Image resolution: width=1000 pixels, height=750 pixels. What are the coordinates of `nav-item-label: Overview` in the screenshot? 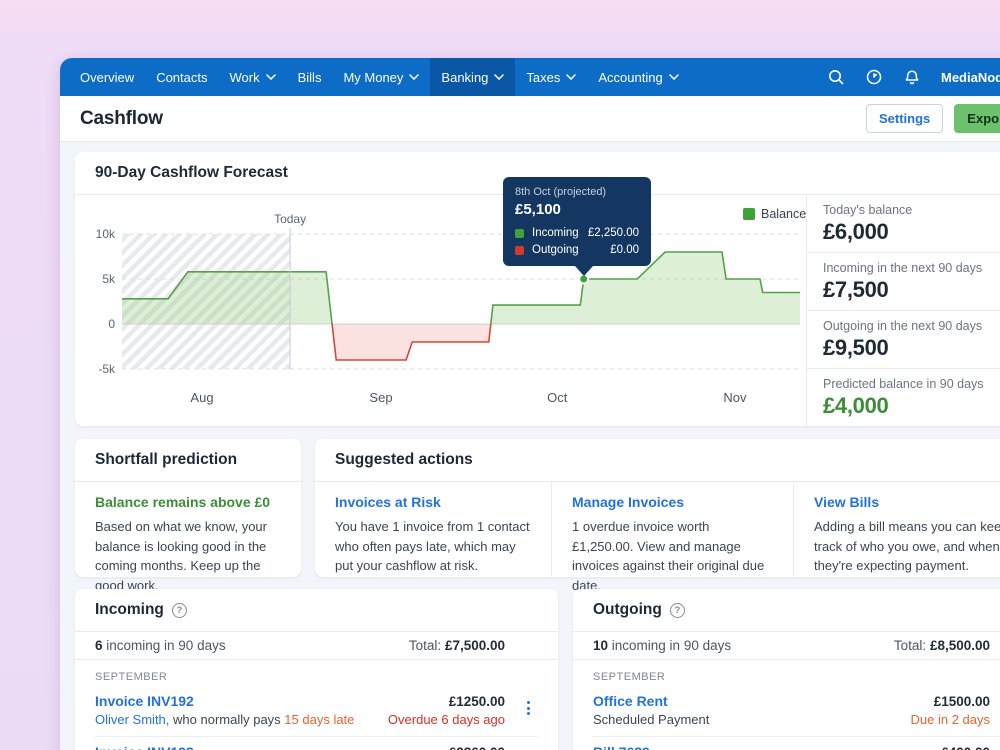 It's located at (107, 77).